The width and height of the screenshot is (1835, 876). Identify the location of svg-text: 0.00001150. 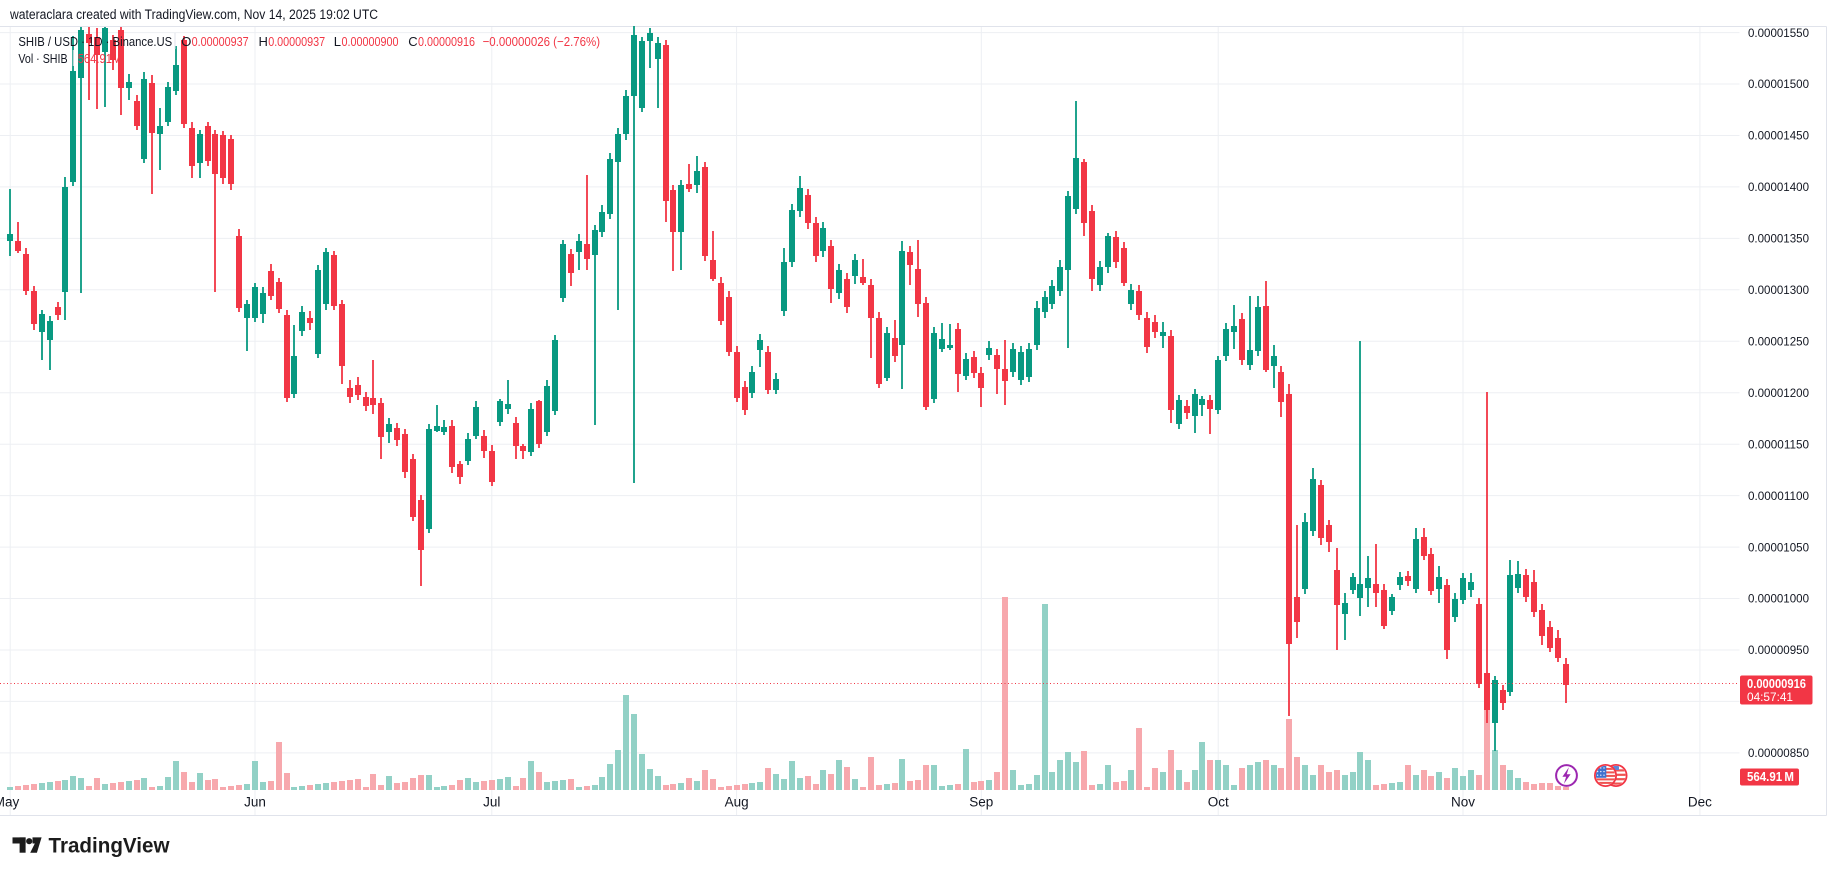
(1778, 444).